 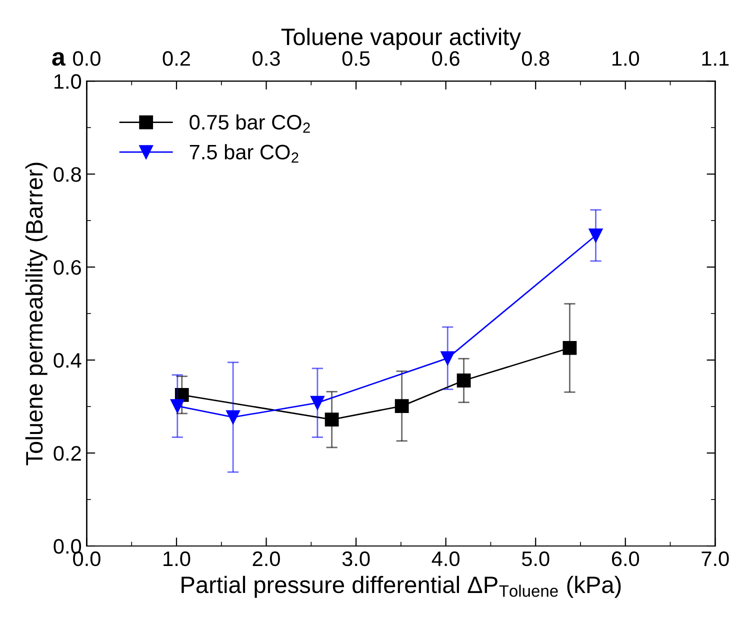 What do you see at coordinates (250, 123) in the screenshot?
I see `legend-label: 0.75 bar CO$_{2}$` at bounding box center [250, 123].